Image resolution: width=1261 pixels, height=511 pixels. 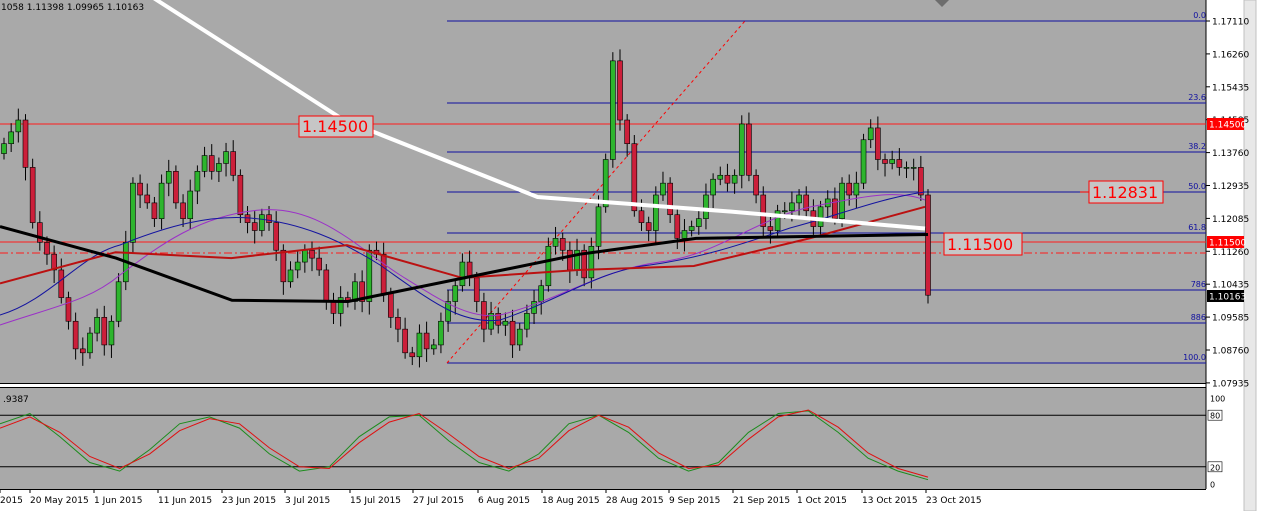 What do you see at coordinates (1230, 220) in the screenshot?
I see `price-tick-label: 1.12085` at bounding box center [1230, 220].